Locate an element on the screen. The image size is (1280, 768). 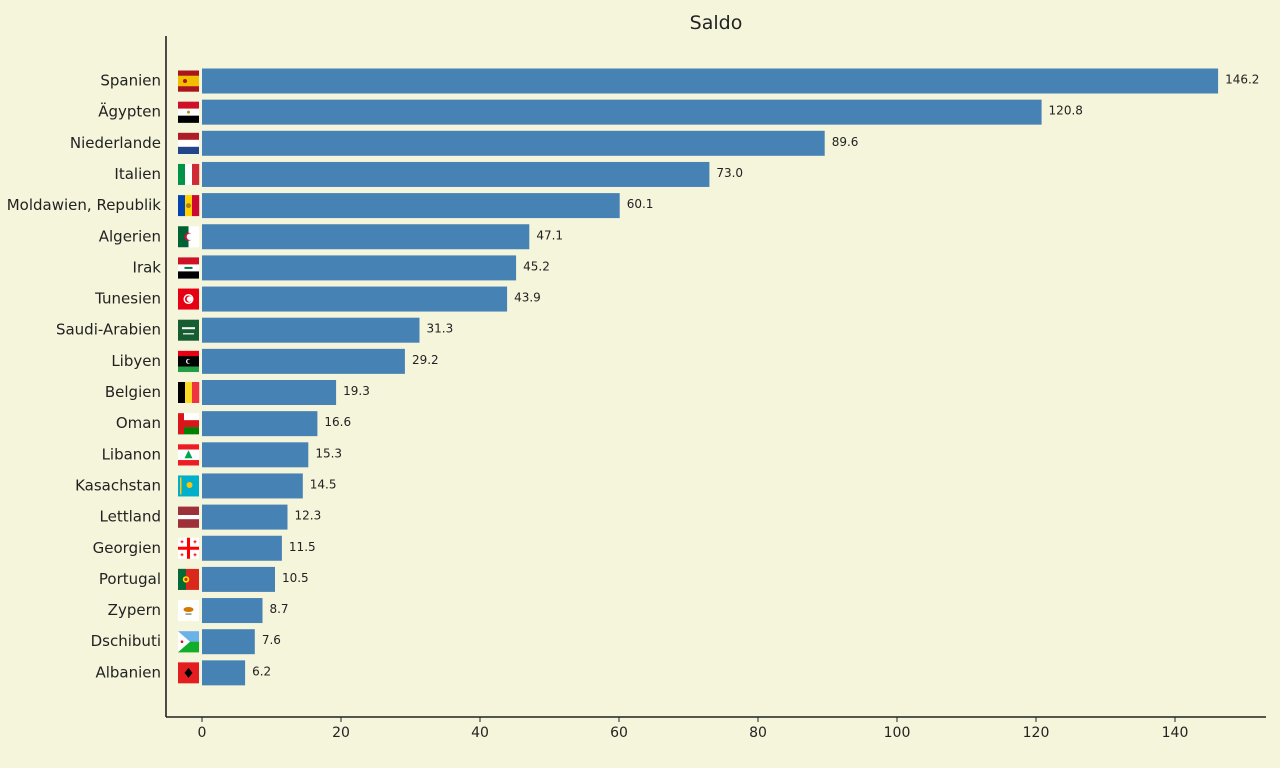
bar-row: Italien 73.0 is located at coordinates (428, 174).